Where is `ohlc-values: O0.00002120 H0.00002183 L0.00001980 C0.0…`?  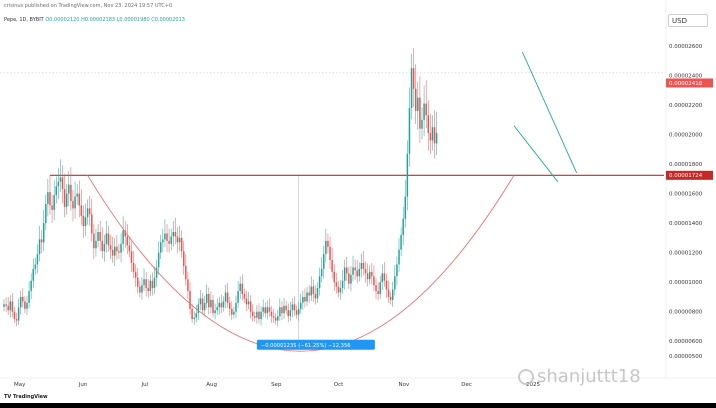
ohlc-values: O0.00002120 H0.00002183 L0.00001980 C0.0… is located at coordinates (115, 20).